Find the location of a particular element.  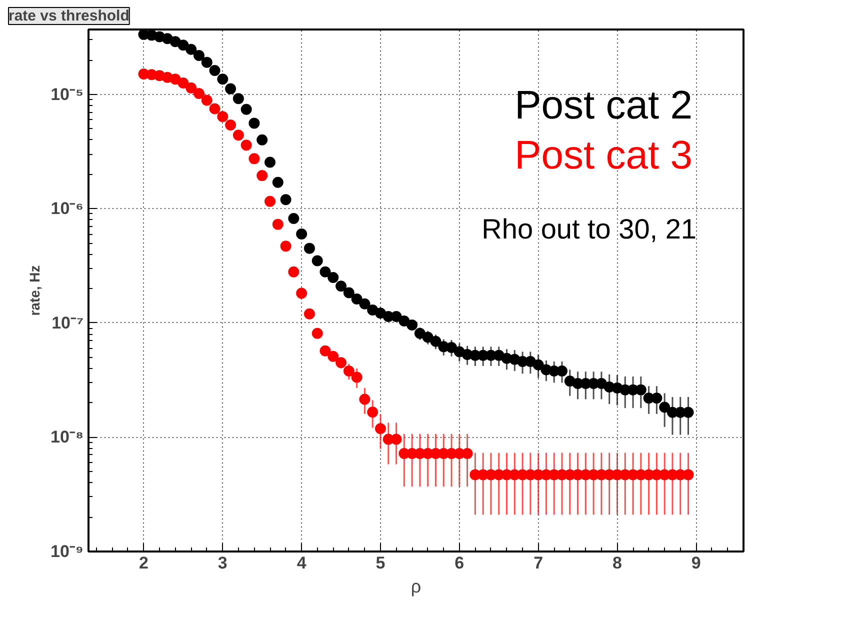

text: Post cat 3 is located at coordinates (603, 156).